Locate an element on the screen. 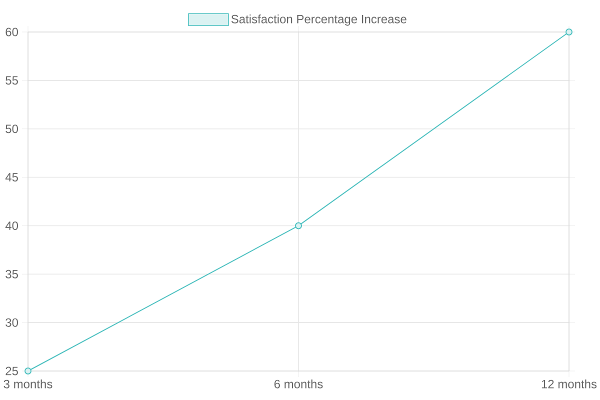  legend-label: Satisfaction Percentage Increase is located at coordinates (318, 20).